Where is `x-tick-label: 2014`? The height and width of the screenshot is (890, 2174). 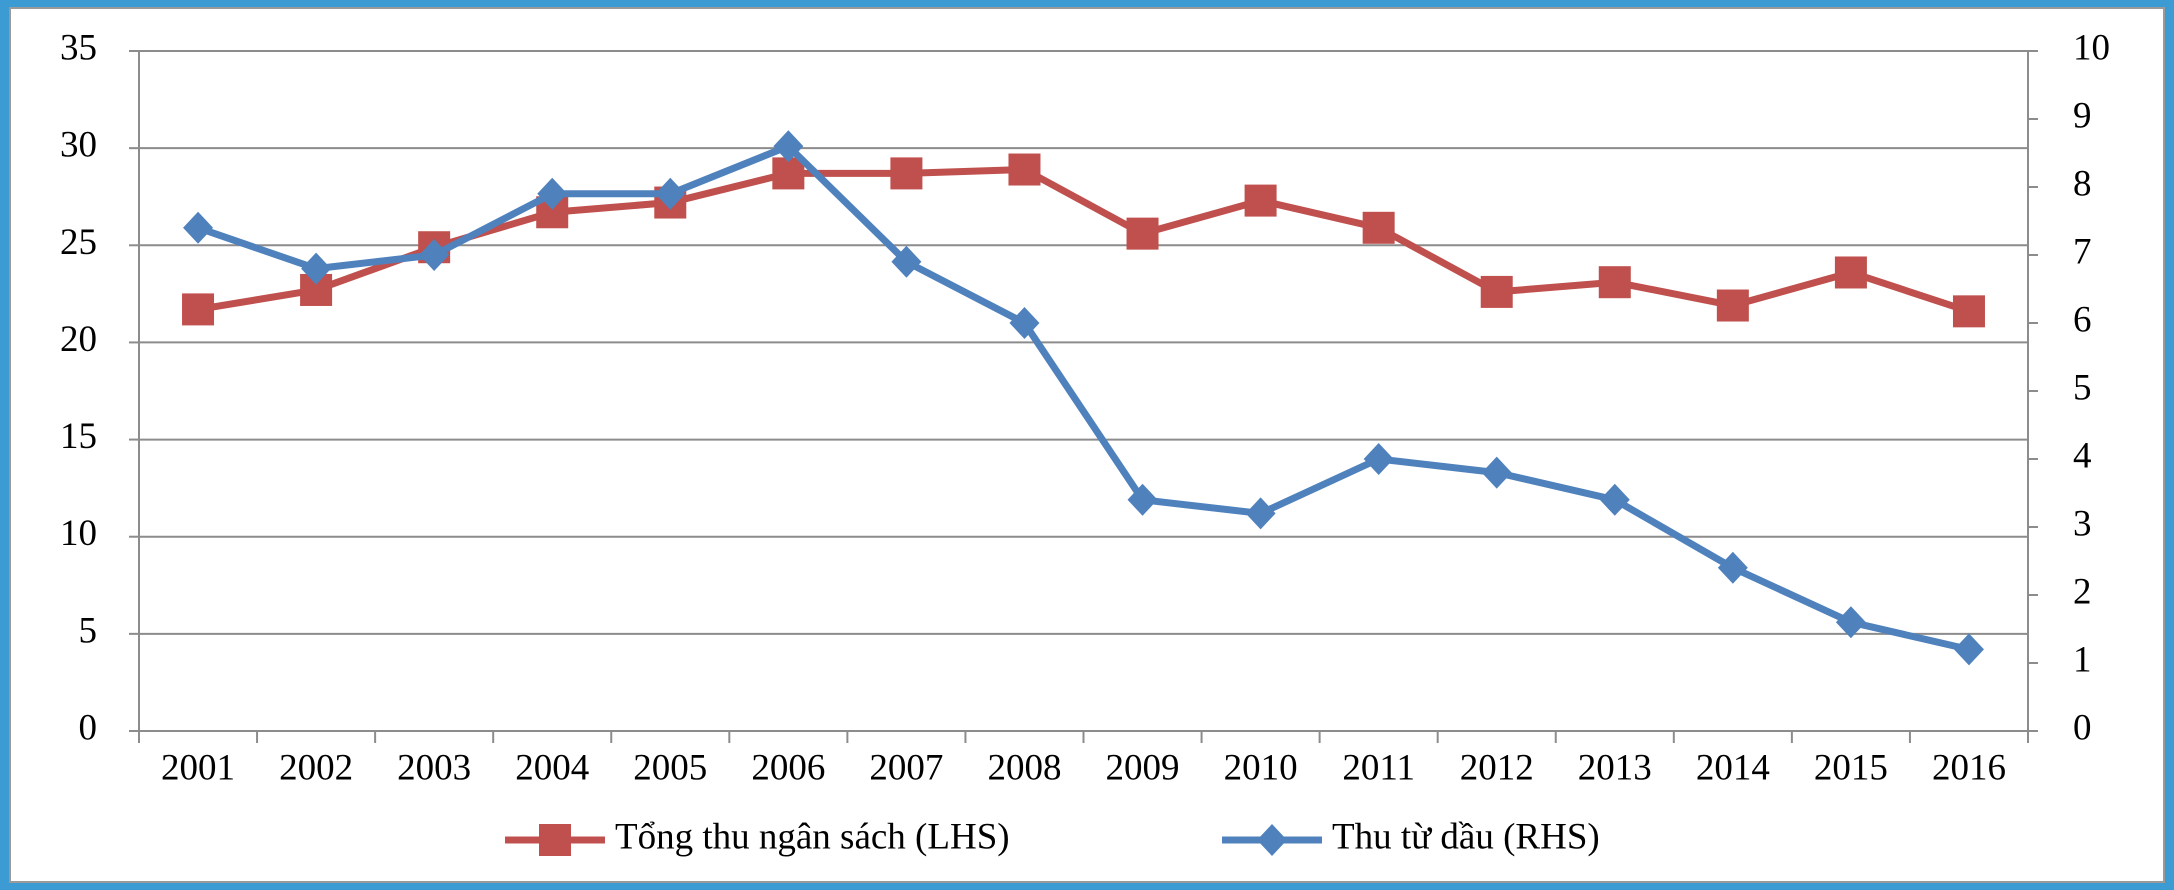 x-tick-label: 2014 is located at coordinates (1733, 767).